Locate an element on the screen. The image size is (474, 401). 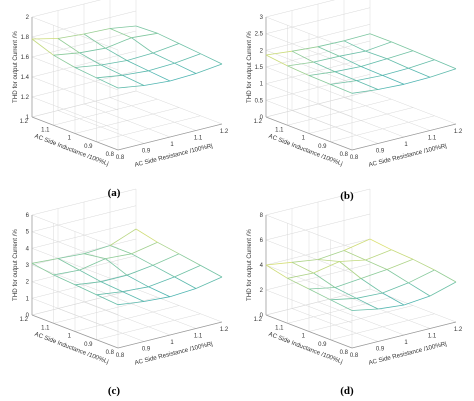
z-tick-label: 3 is located at coordinates (262, 18).